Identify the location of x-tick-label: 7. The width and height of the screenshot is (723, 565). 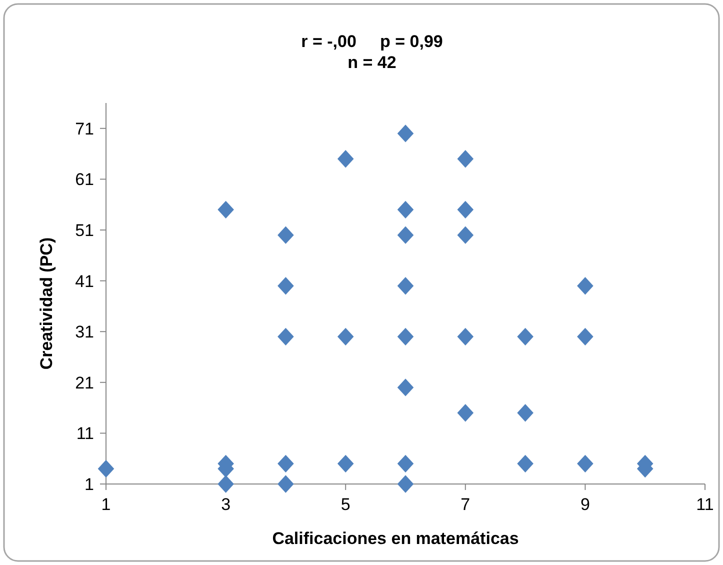
(465, 504).